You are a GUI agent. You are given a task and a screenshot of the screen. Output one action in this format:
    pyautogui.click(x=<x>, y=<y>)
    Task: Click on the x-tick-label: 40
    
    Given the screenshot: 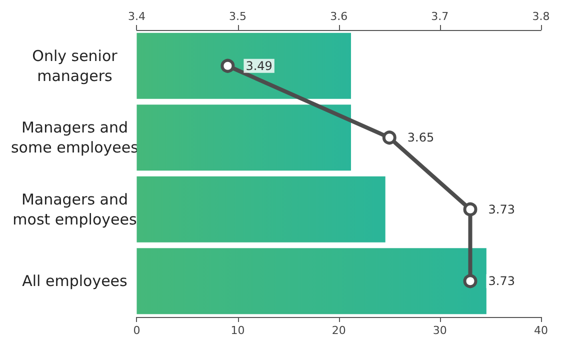 What is the action you would take?
    pyautogui.click(x=541, y=330)
    